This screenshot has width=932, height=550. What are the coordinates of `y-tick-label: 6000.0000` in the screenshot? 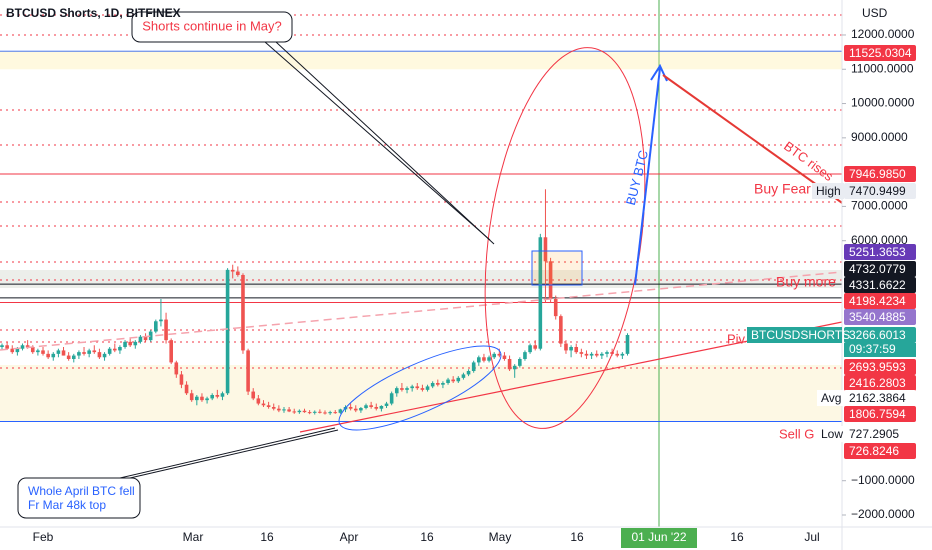 It's located at (879, 240).